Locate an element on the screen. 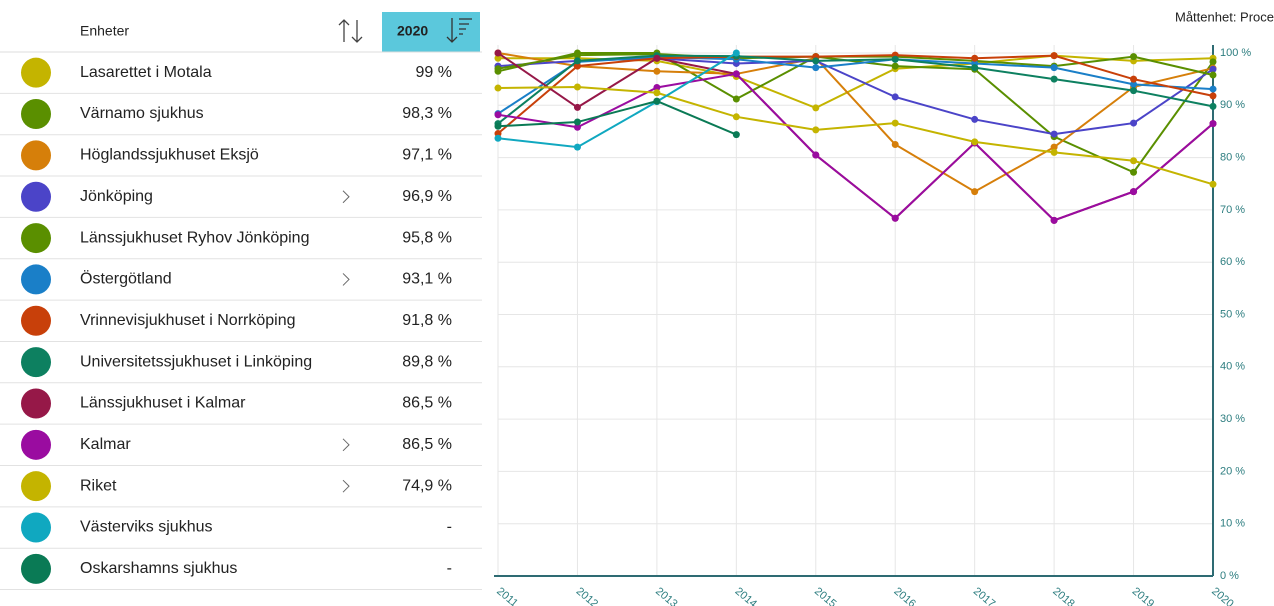 Image resolution: width=1274 pixels, height=606 pixels. sort-icon is located at coordinates (350, 31).